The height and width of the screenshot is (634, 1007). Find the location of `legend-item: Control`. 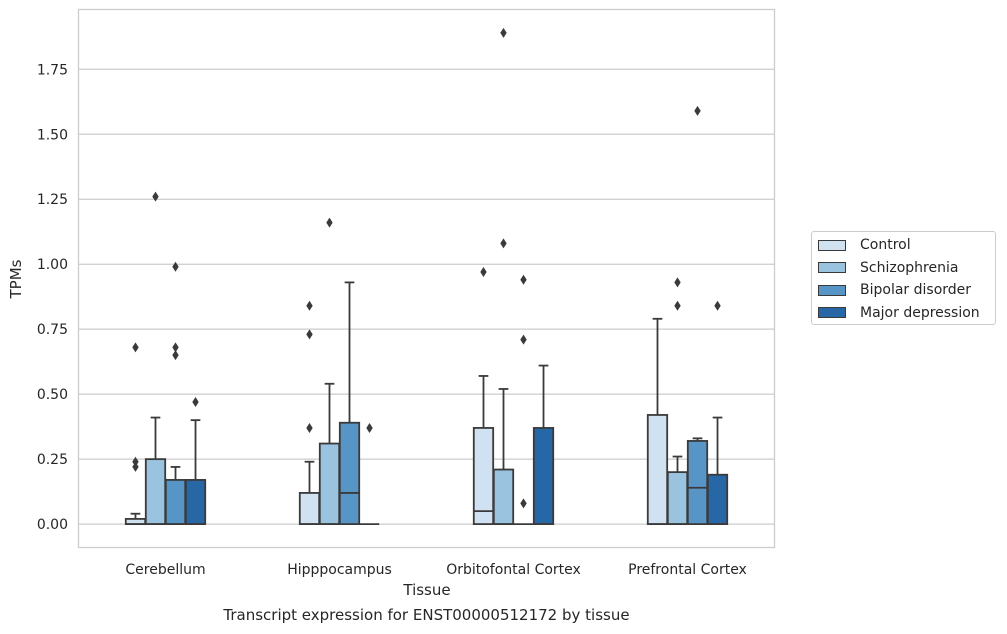

legend-item: Control is located at coordinates (864, 245).